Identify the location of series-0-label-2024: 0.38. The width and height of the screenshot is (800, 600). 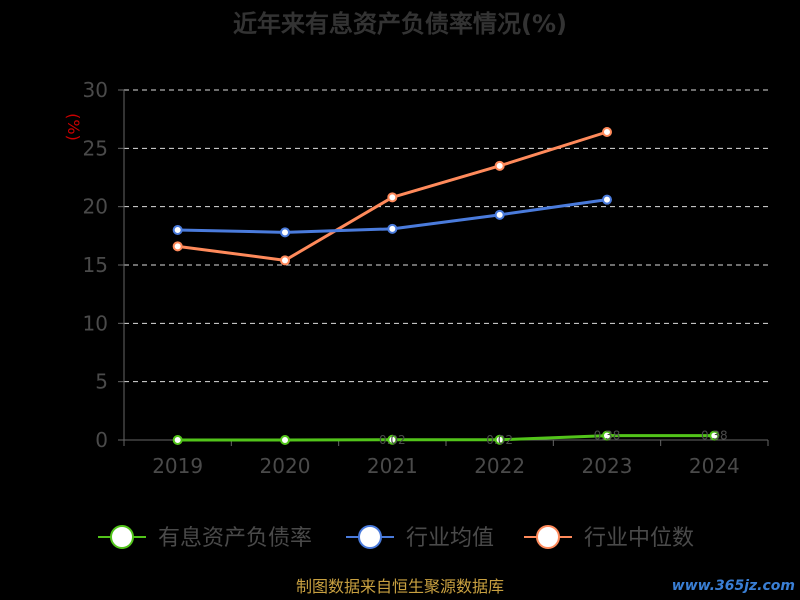
(714, 436).